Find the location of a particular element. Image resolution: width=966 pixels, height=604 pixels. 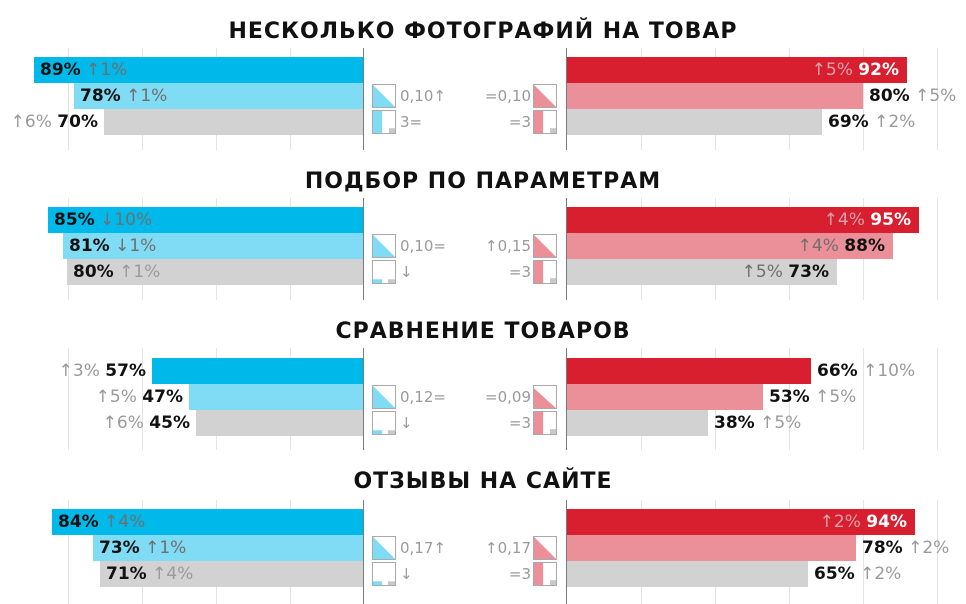

value: 57% is located at coordinates (125, 371).